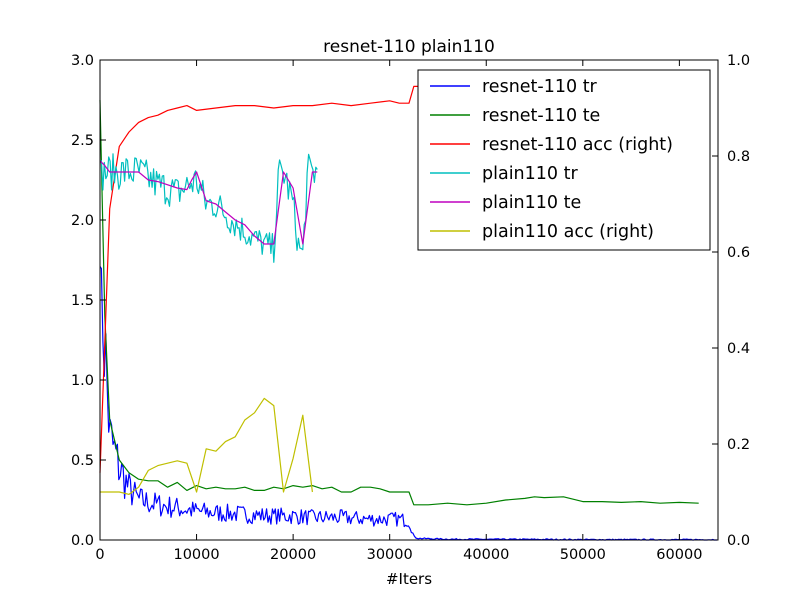 The width and height of the screenshot is (800, 600). Describe the element at coordinates (82, 221) in the screenshot. I see `y-tick-label: 2.0` at that location.